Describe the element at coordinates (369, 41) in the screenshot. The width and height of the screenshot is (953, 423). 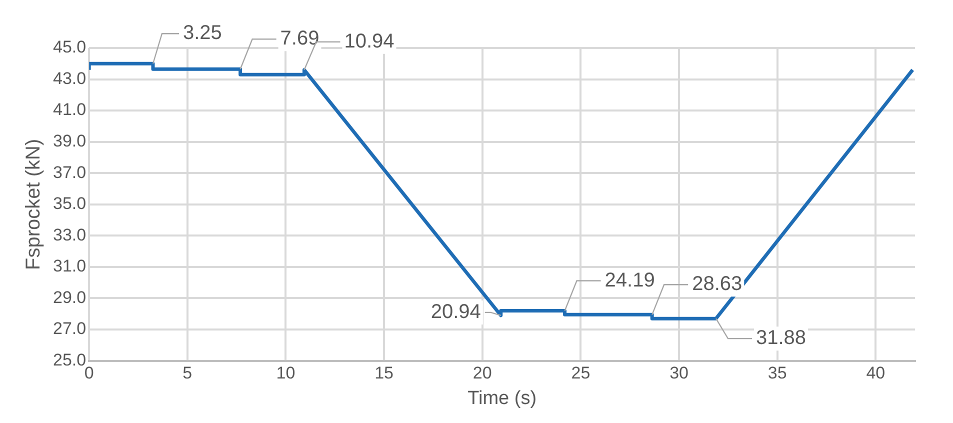
I see `annotation: 10.94` at that location.